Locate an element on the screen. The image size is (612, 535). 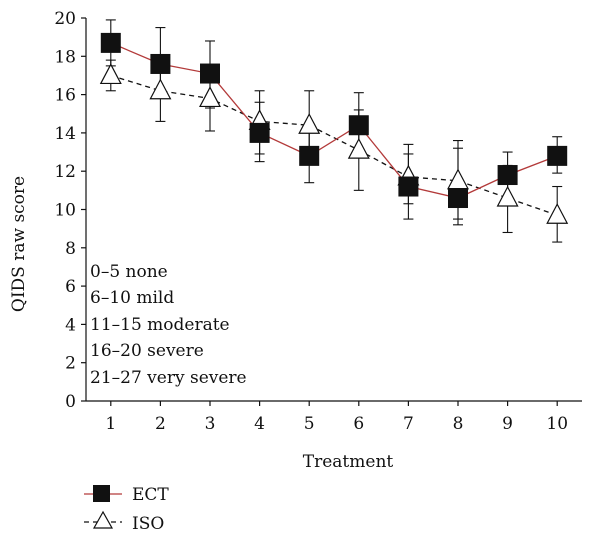
y-tick-label: 4 is located at coordinates (70, 325).